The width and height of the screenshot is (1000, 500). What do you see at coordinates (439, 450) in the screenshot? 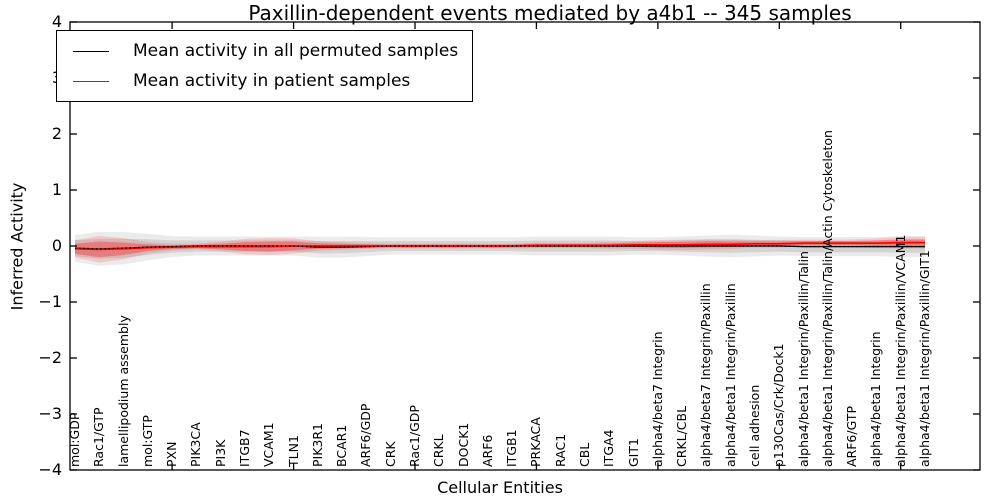
I see `x-category-label: CRKL` at bounding box center [439, 450].